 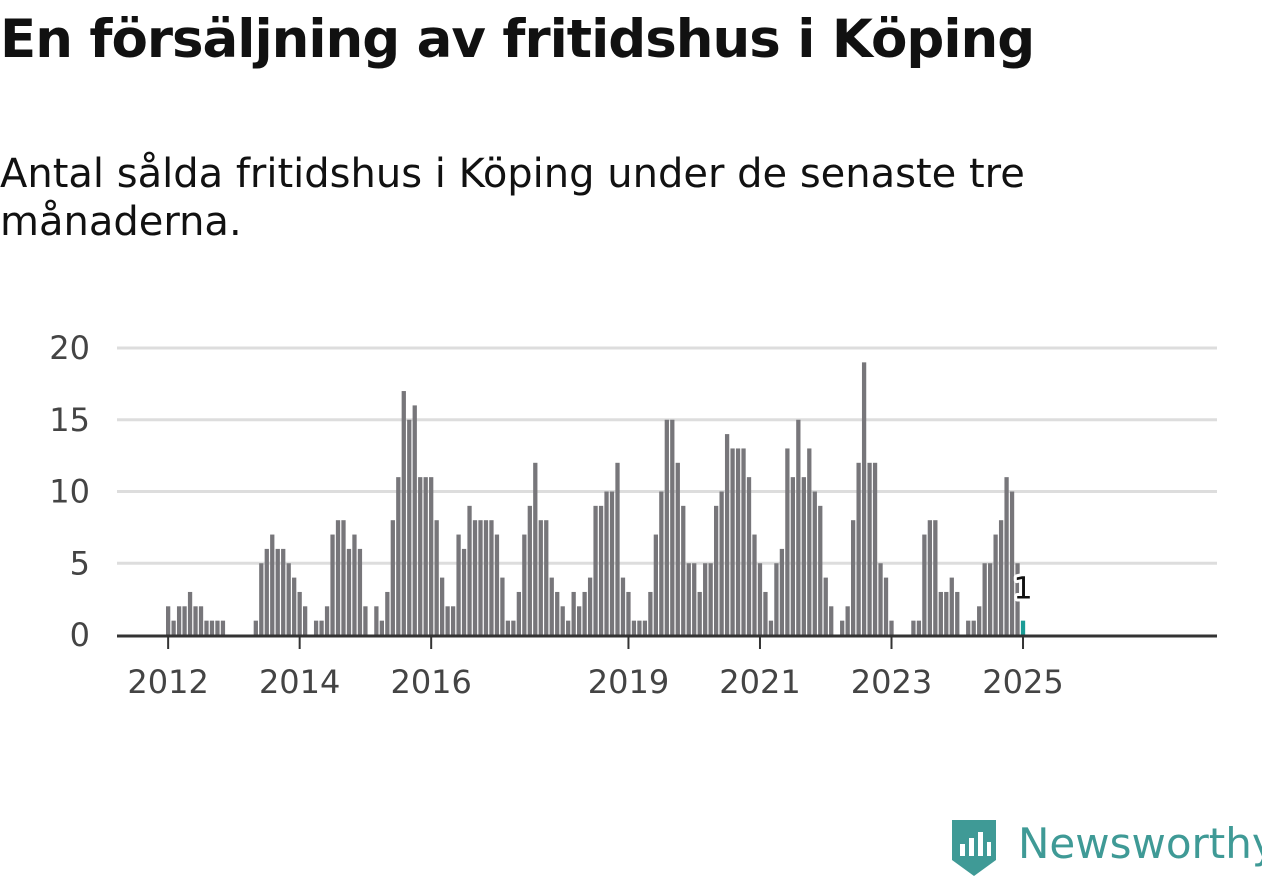 I want to click on y-tick-label: 10, so click(x=69, y=492).